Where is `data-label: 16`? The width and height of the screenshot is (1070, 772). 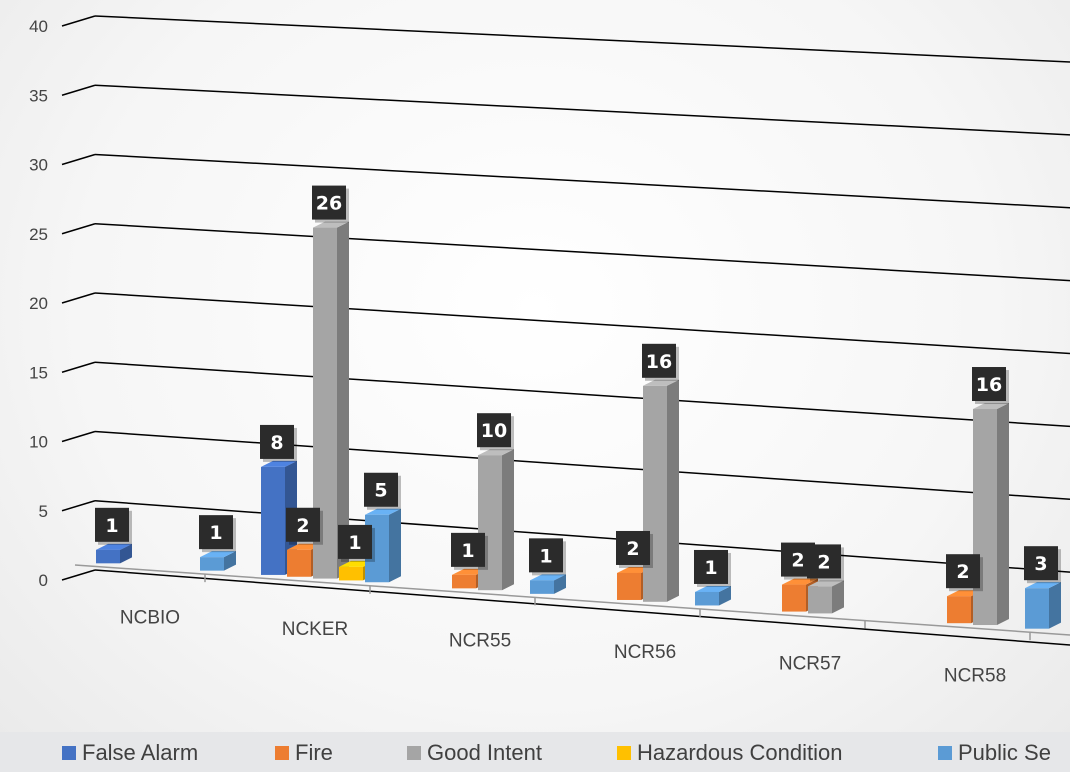
data-label: 16 is located at coordinates (990, 386).